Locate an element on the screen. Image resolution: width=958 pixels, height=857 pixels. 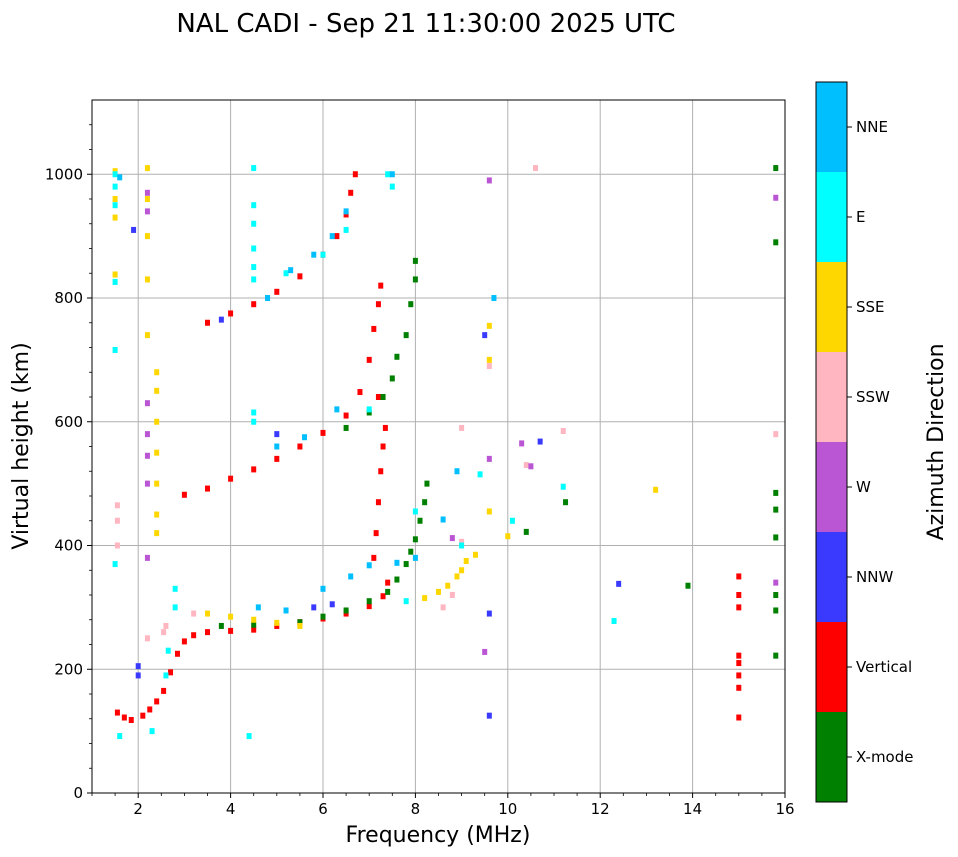
x-tick-label: 14 is located at coordinates (692, 809).